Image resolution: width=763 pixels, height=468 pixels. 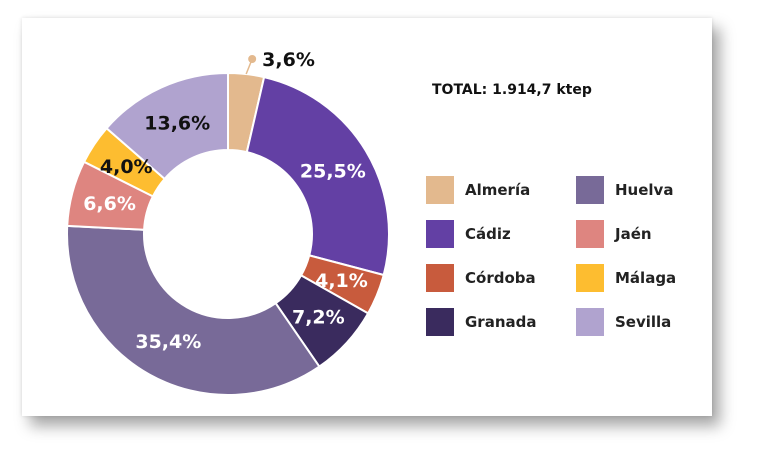 What do you see at coordinates (512, 90) in the screenshot?
I see `chart-total: TOTAL: 1.914,7 ktep` at bounding box center [512, 90].